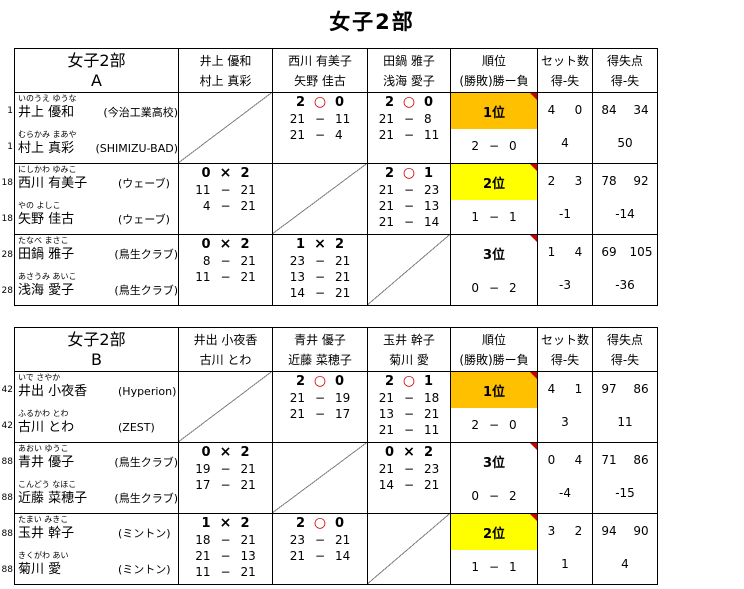 Image resolution: width=744 pixels, height=589 pixels. Describe the element at coordinates (625, 407) in the screenshot. I see `points-cell: 97 86 11` at that location.